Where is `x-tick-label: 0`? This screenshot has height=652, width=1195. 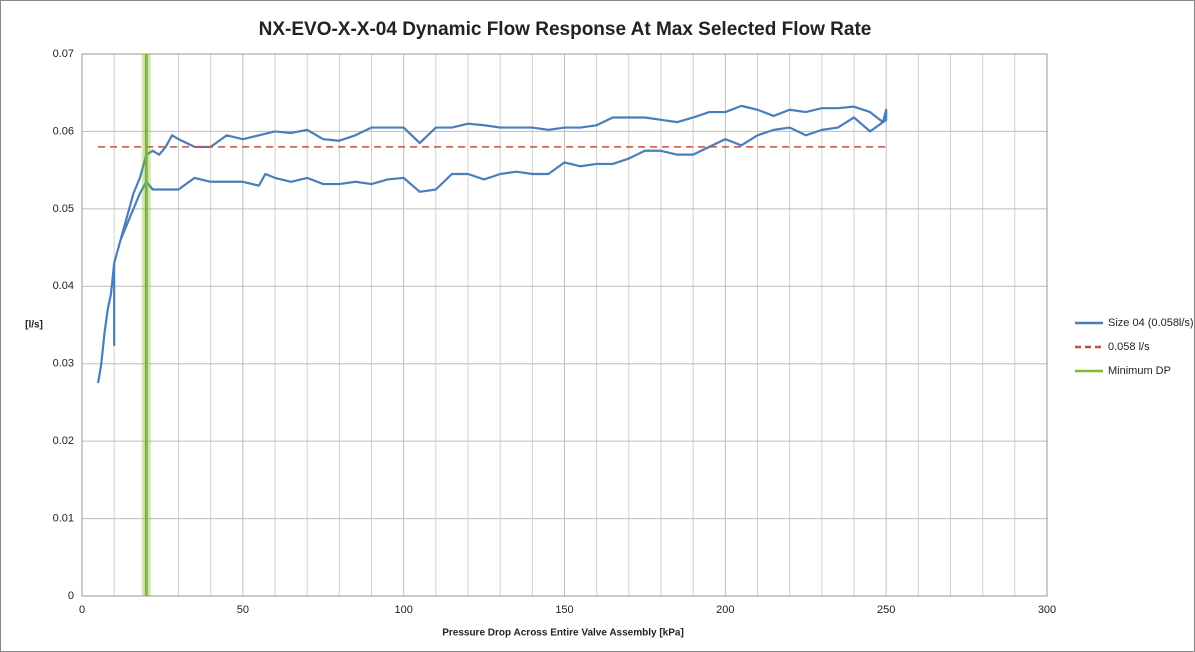
x-tick-label: 0 is located at coordinates (82, 610).